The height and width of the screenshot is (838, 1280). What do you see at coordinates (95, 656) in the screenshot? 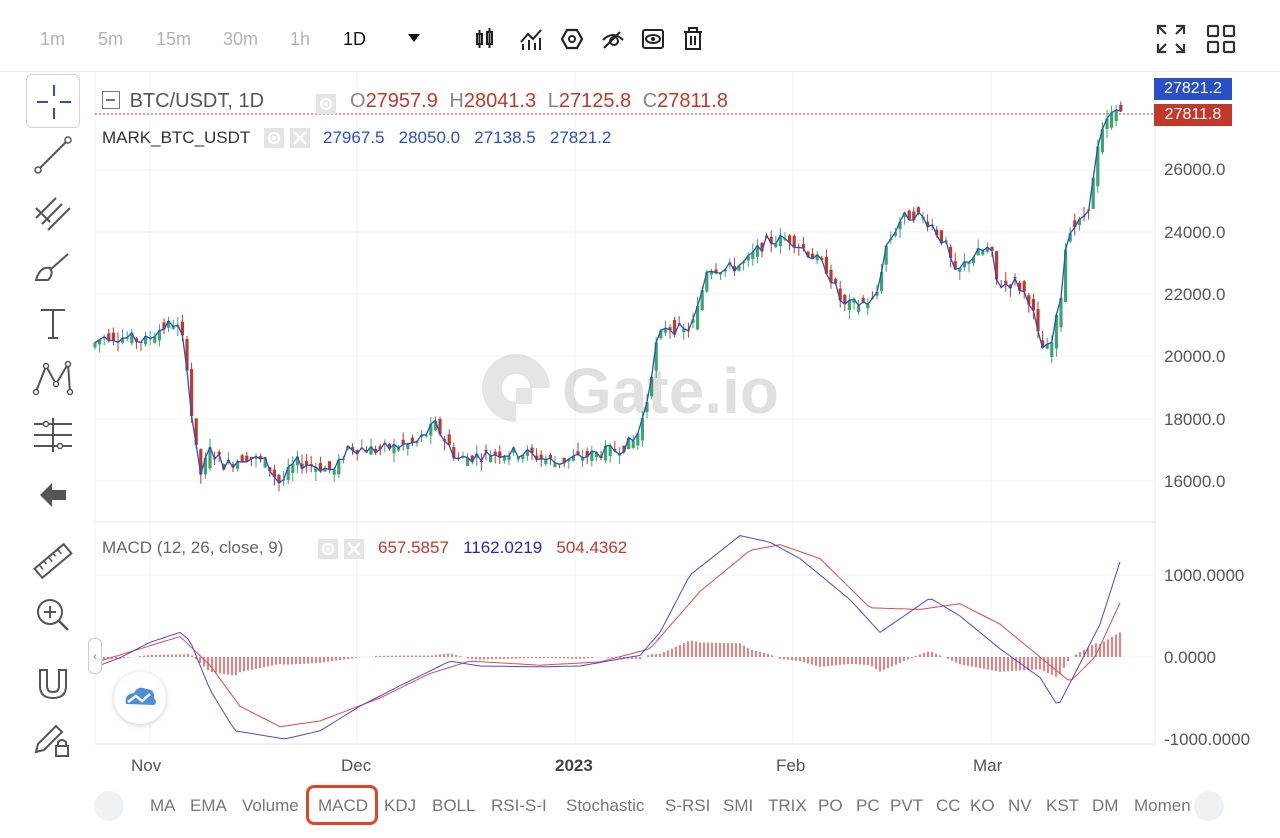
I see `collapse-panel-button: ‹` at bounding box center [95, 656].